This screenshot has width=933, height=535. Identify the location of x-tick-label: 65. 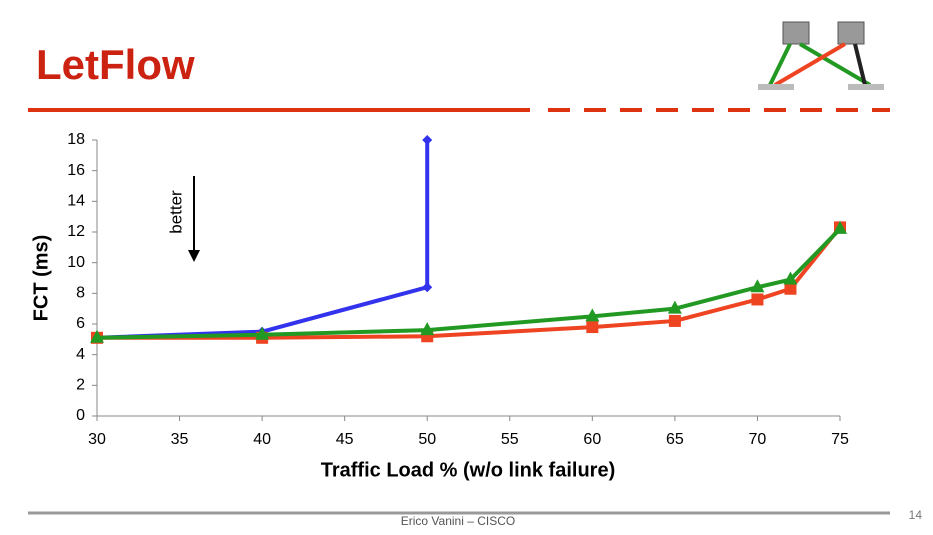
(675, 439).